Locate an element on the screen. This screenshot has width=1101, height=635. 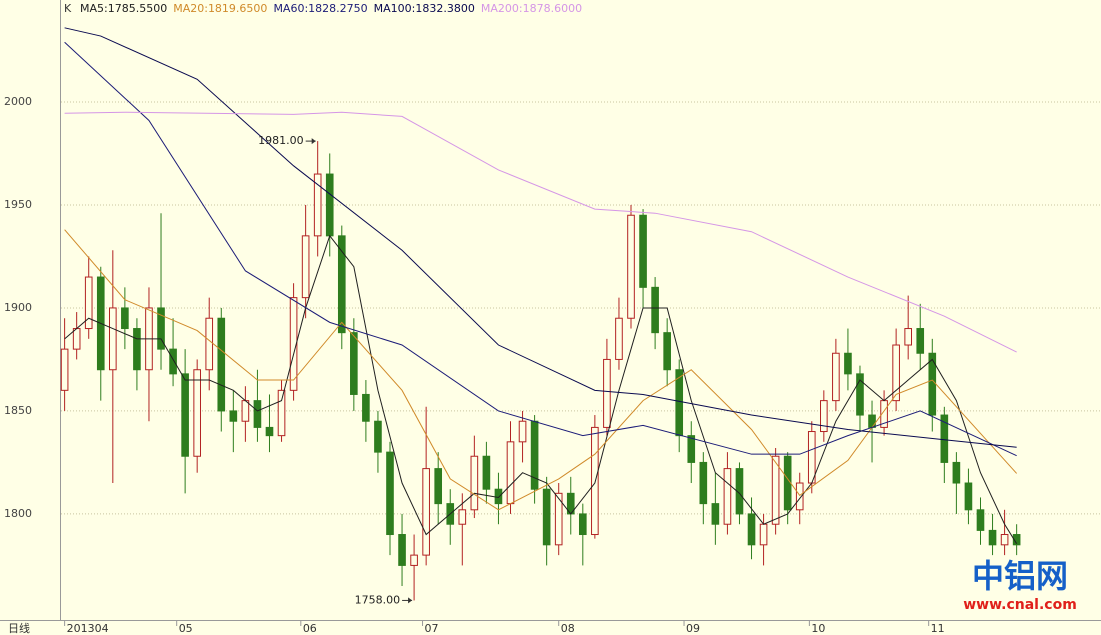
axis-name: 日线 is located at coordinates (19, 628).